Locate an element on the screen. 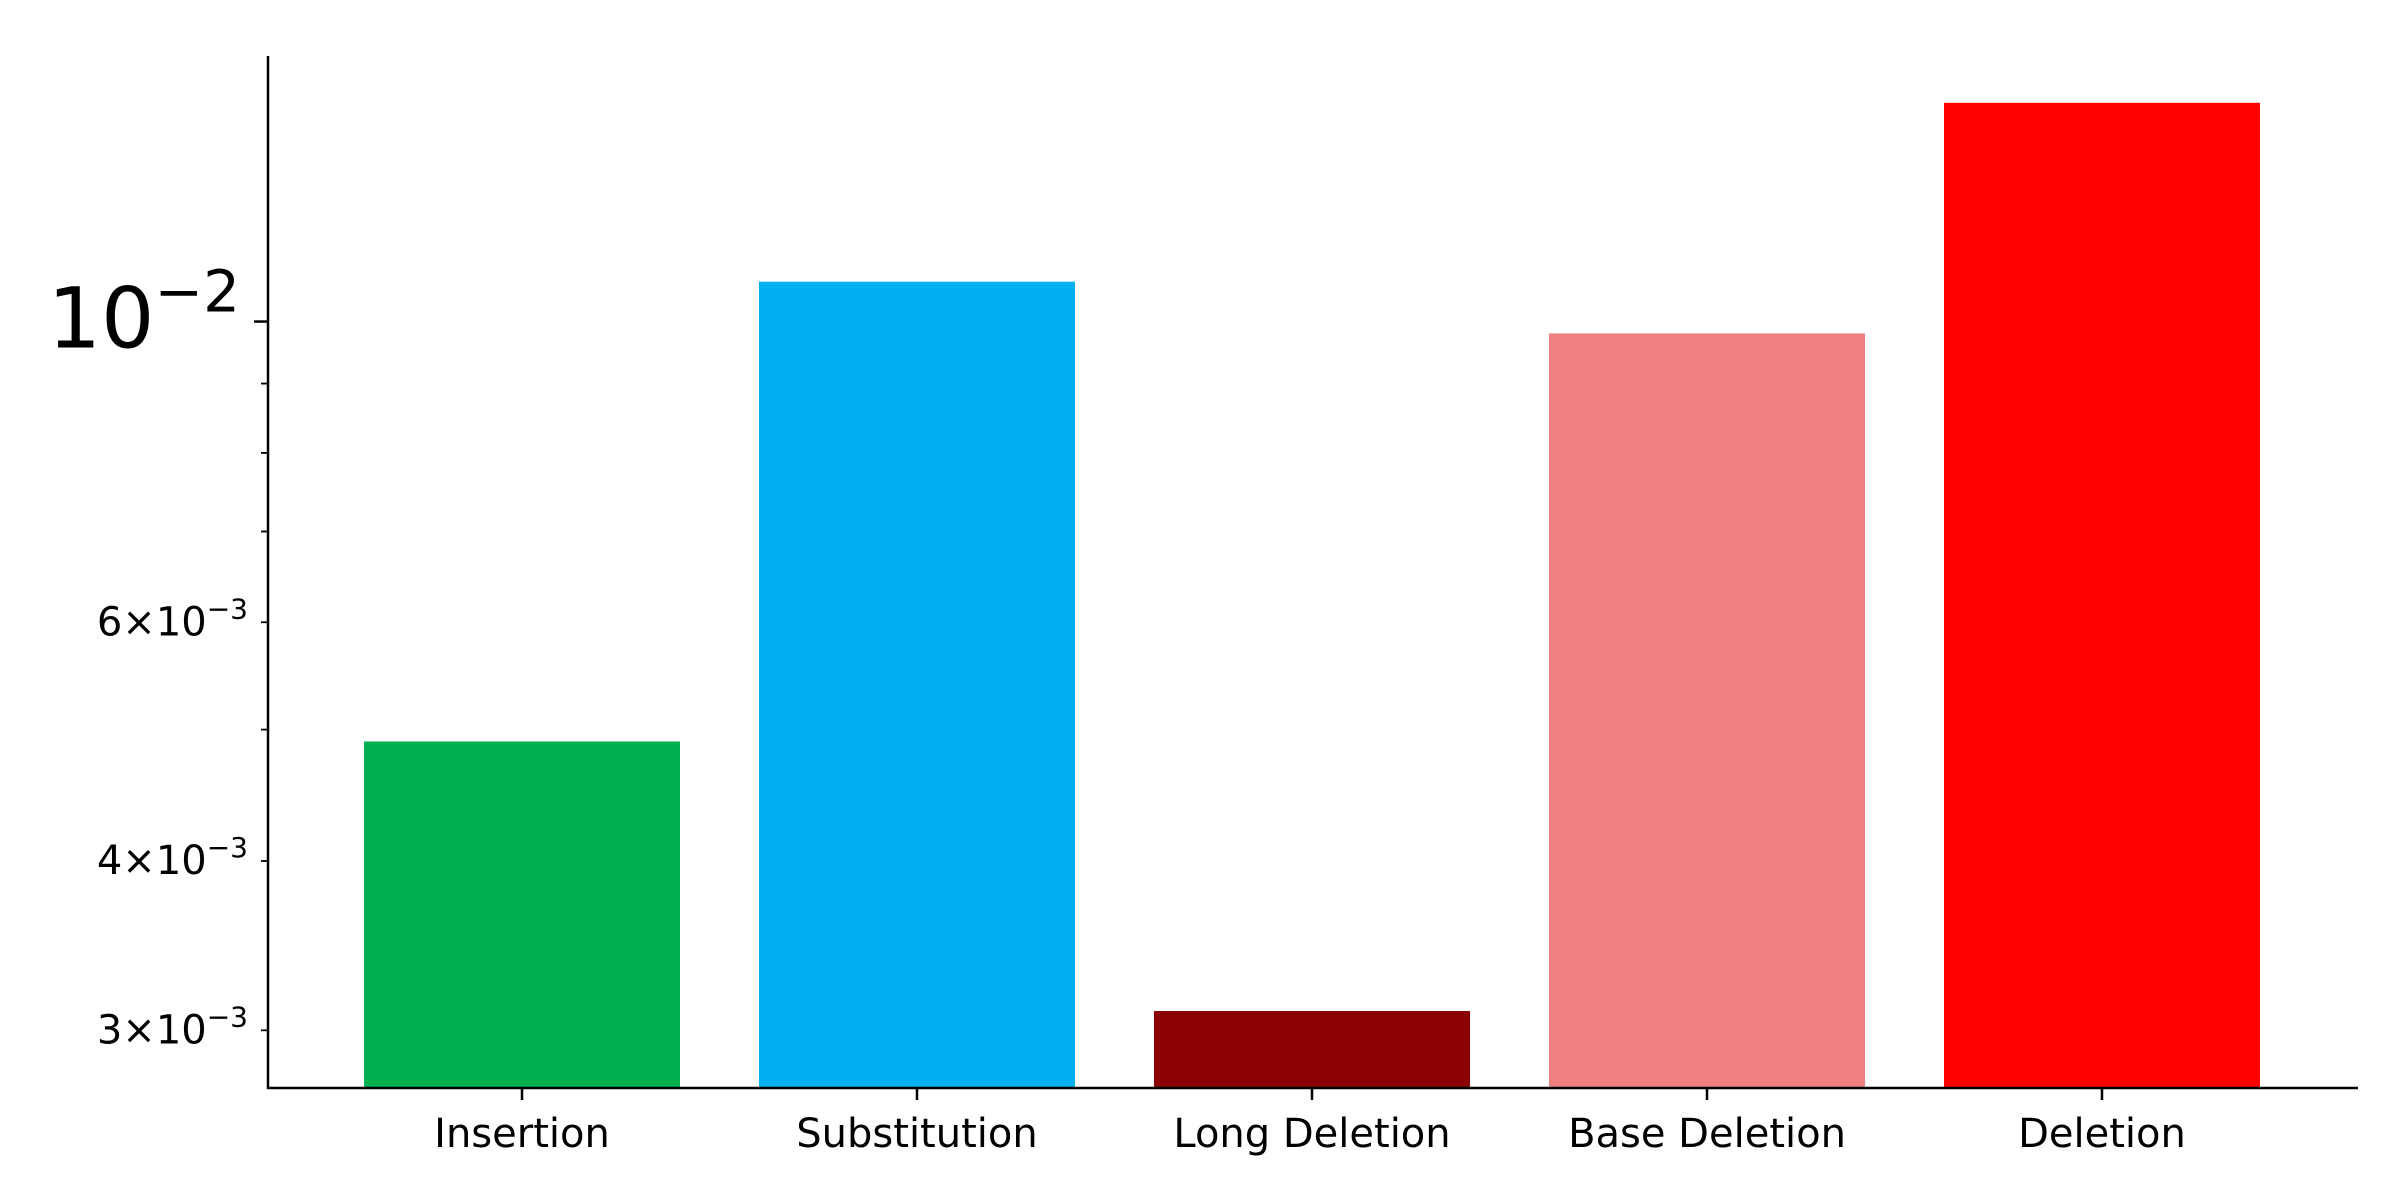  x-tick-label: Insertion is located at coordinates (522, 1134).